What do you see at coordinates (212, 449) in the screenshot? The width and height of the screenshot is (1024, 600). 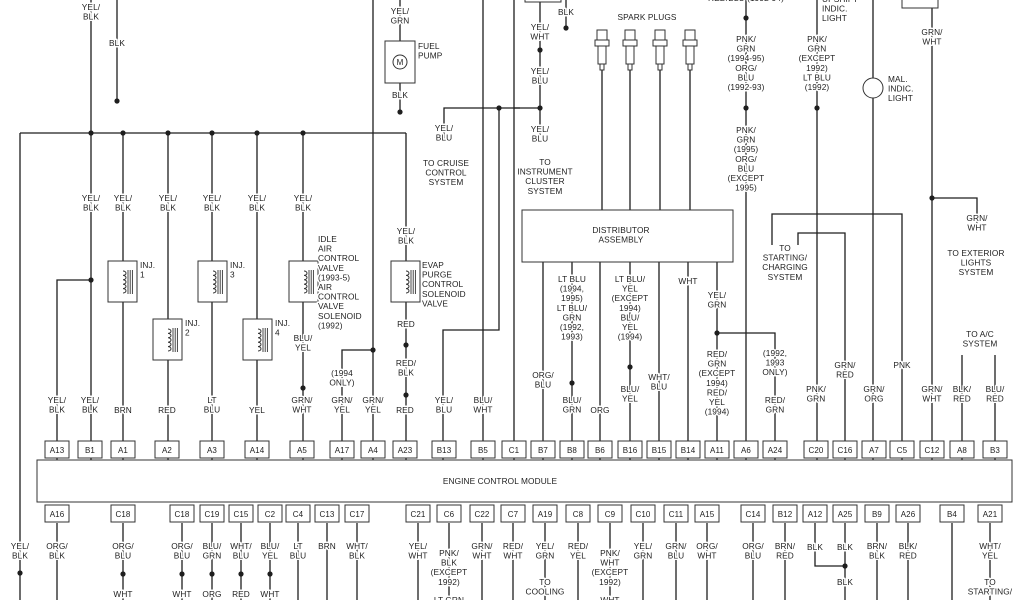 I see `ecm-pin-A3` at bounding box center [212, 449].